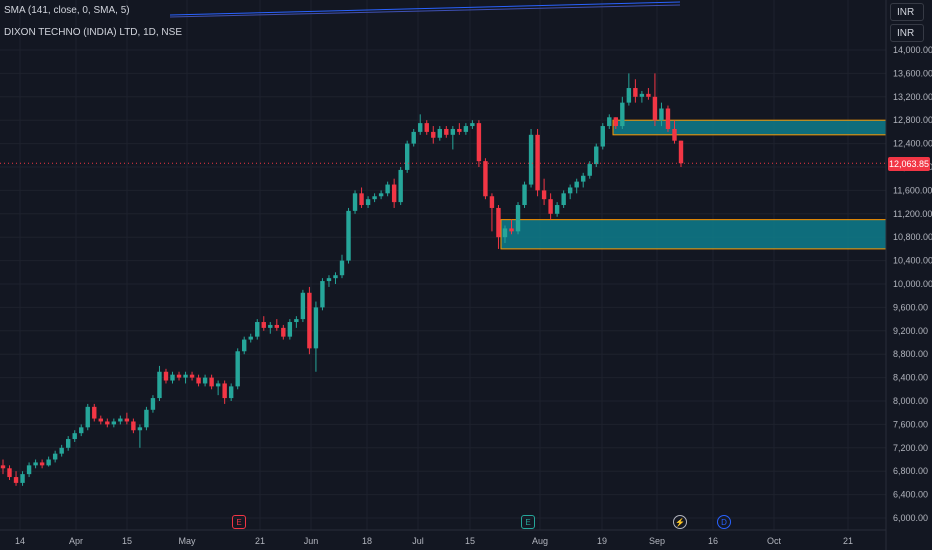  I want to click on symbol-label: DIXON TECHNO (INDIA) LTD, 1D, NSE, so click(93, 32).